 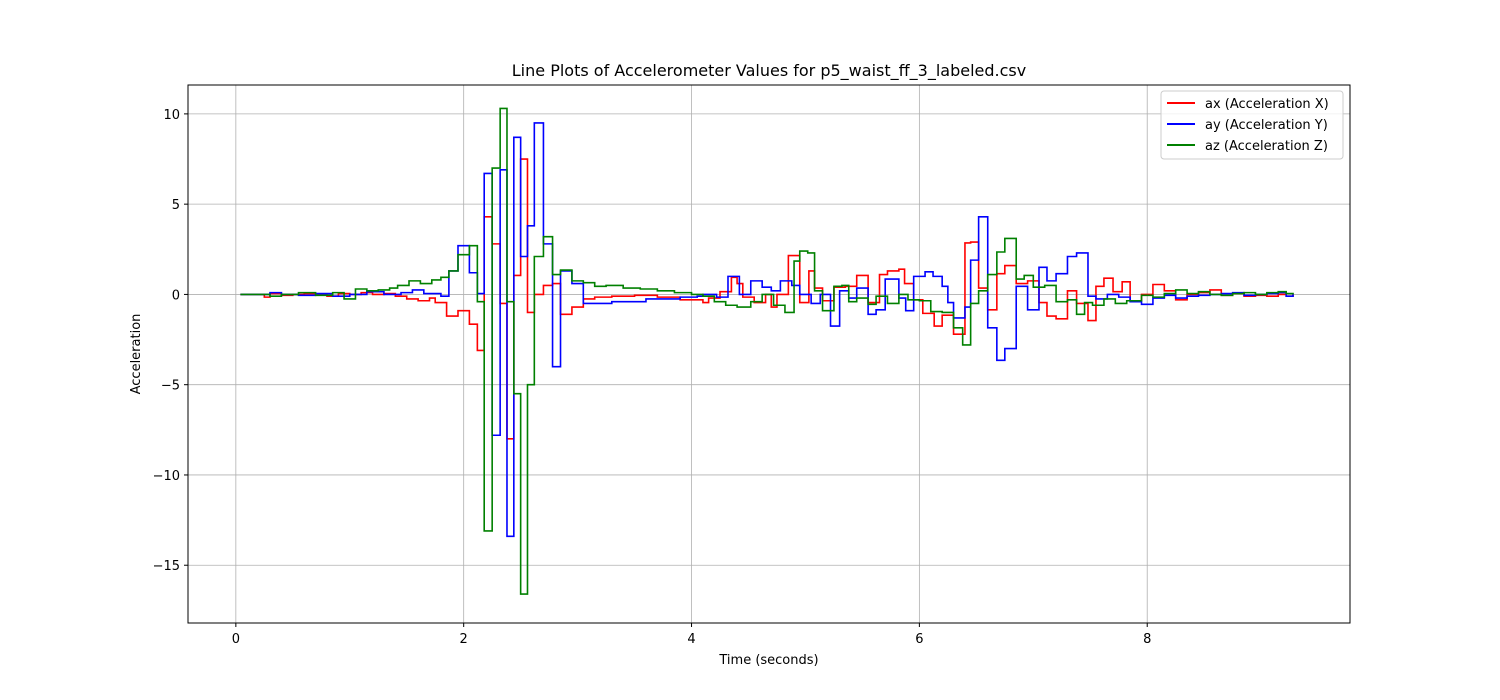 I want to click on y-tick-label: −15, so click(x=166, y=566).